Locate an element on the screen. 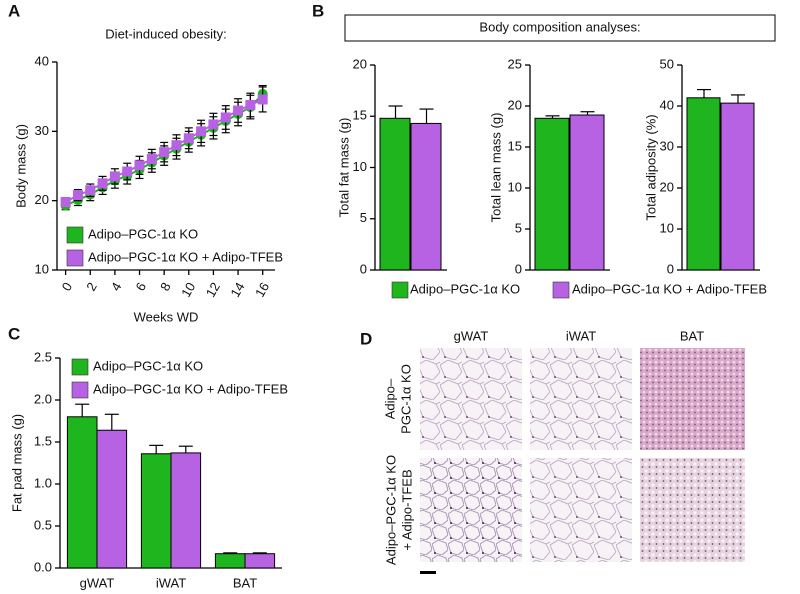  scale-bar is located at coordinates (428, 572).